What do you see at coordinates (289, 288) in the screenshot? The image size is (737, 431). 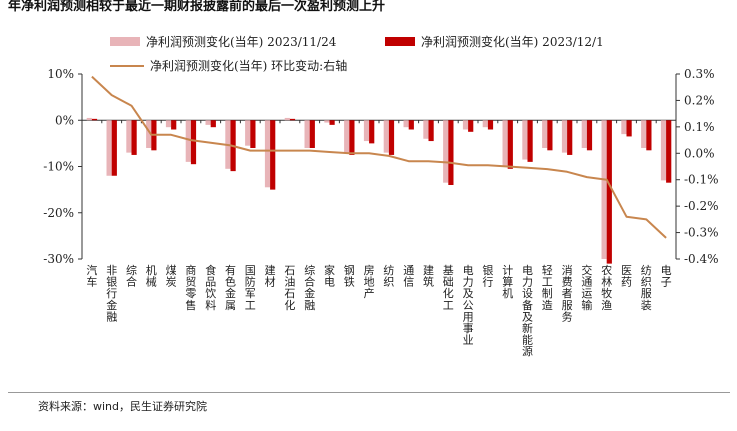 I see `x-tick-label: 石油石化` at bounding box center [289, 288].